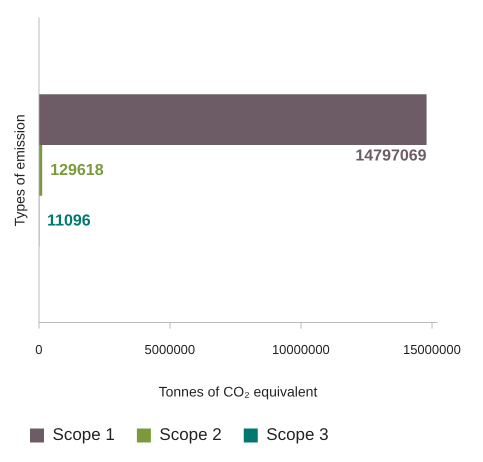  I want to click on bar, so click(233, 120).